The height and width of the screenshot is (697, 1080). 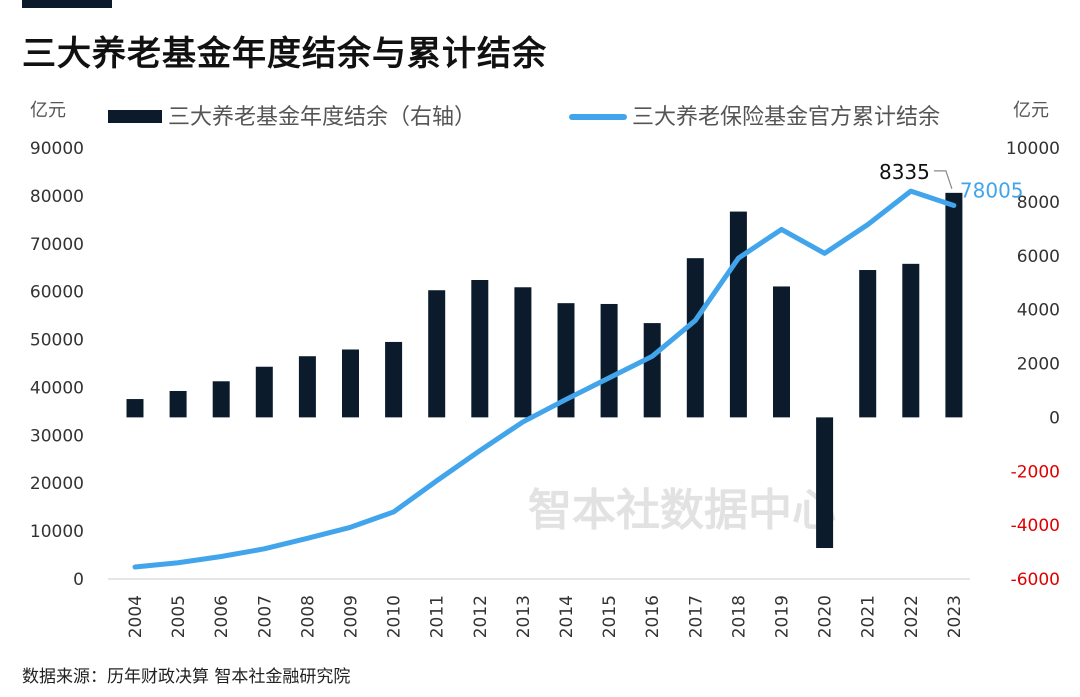 I want to click on bar-2019, so click(x=781, y=352).